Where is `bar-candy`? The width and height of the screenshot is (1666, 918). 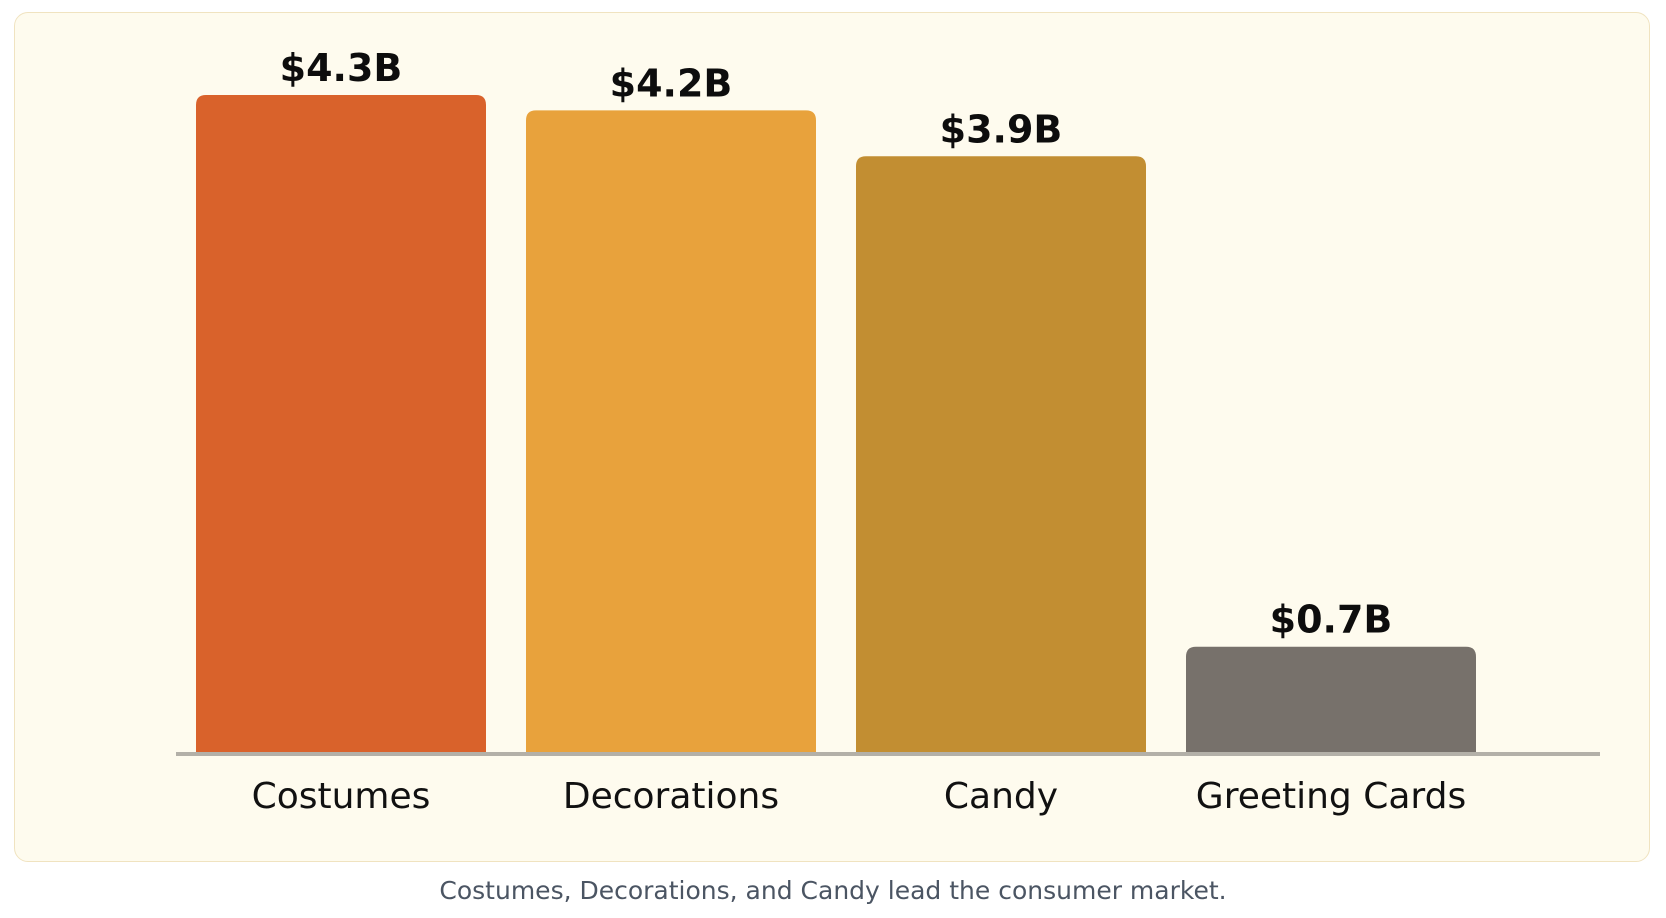 bar-candy is located at coordinates (1001, 455).